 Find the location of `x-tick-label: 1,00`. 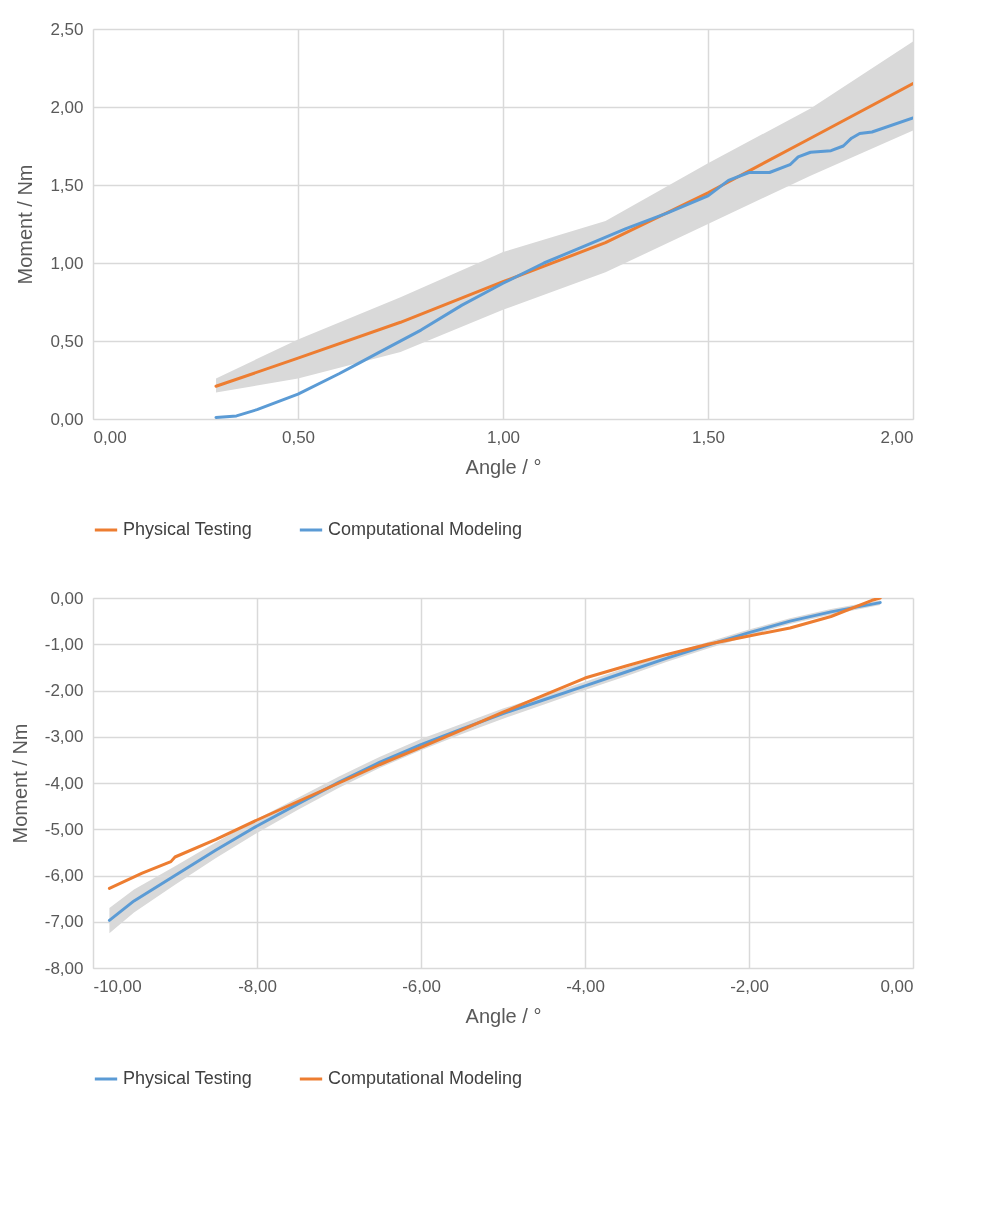

x-tick-label: 1,00 is located at coordinates (503, 437).